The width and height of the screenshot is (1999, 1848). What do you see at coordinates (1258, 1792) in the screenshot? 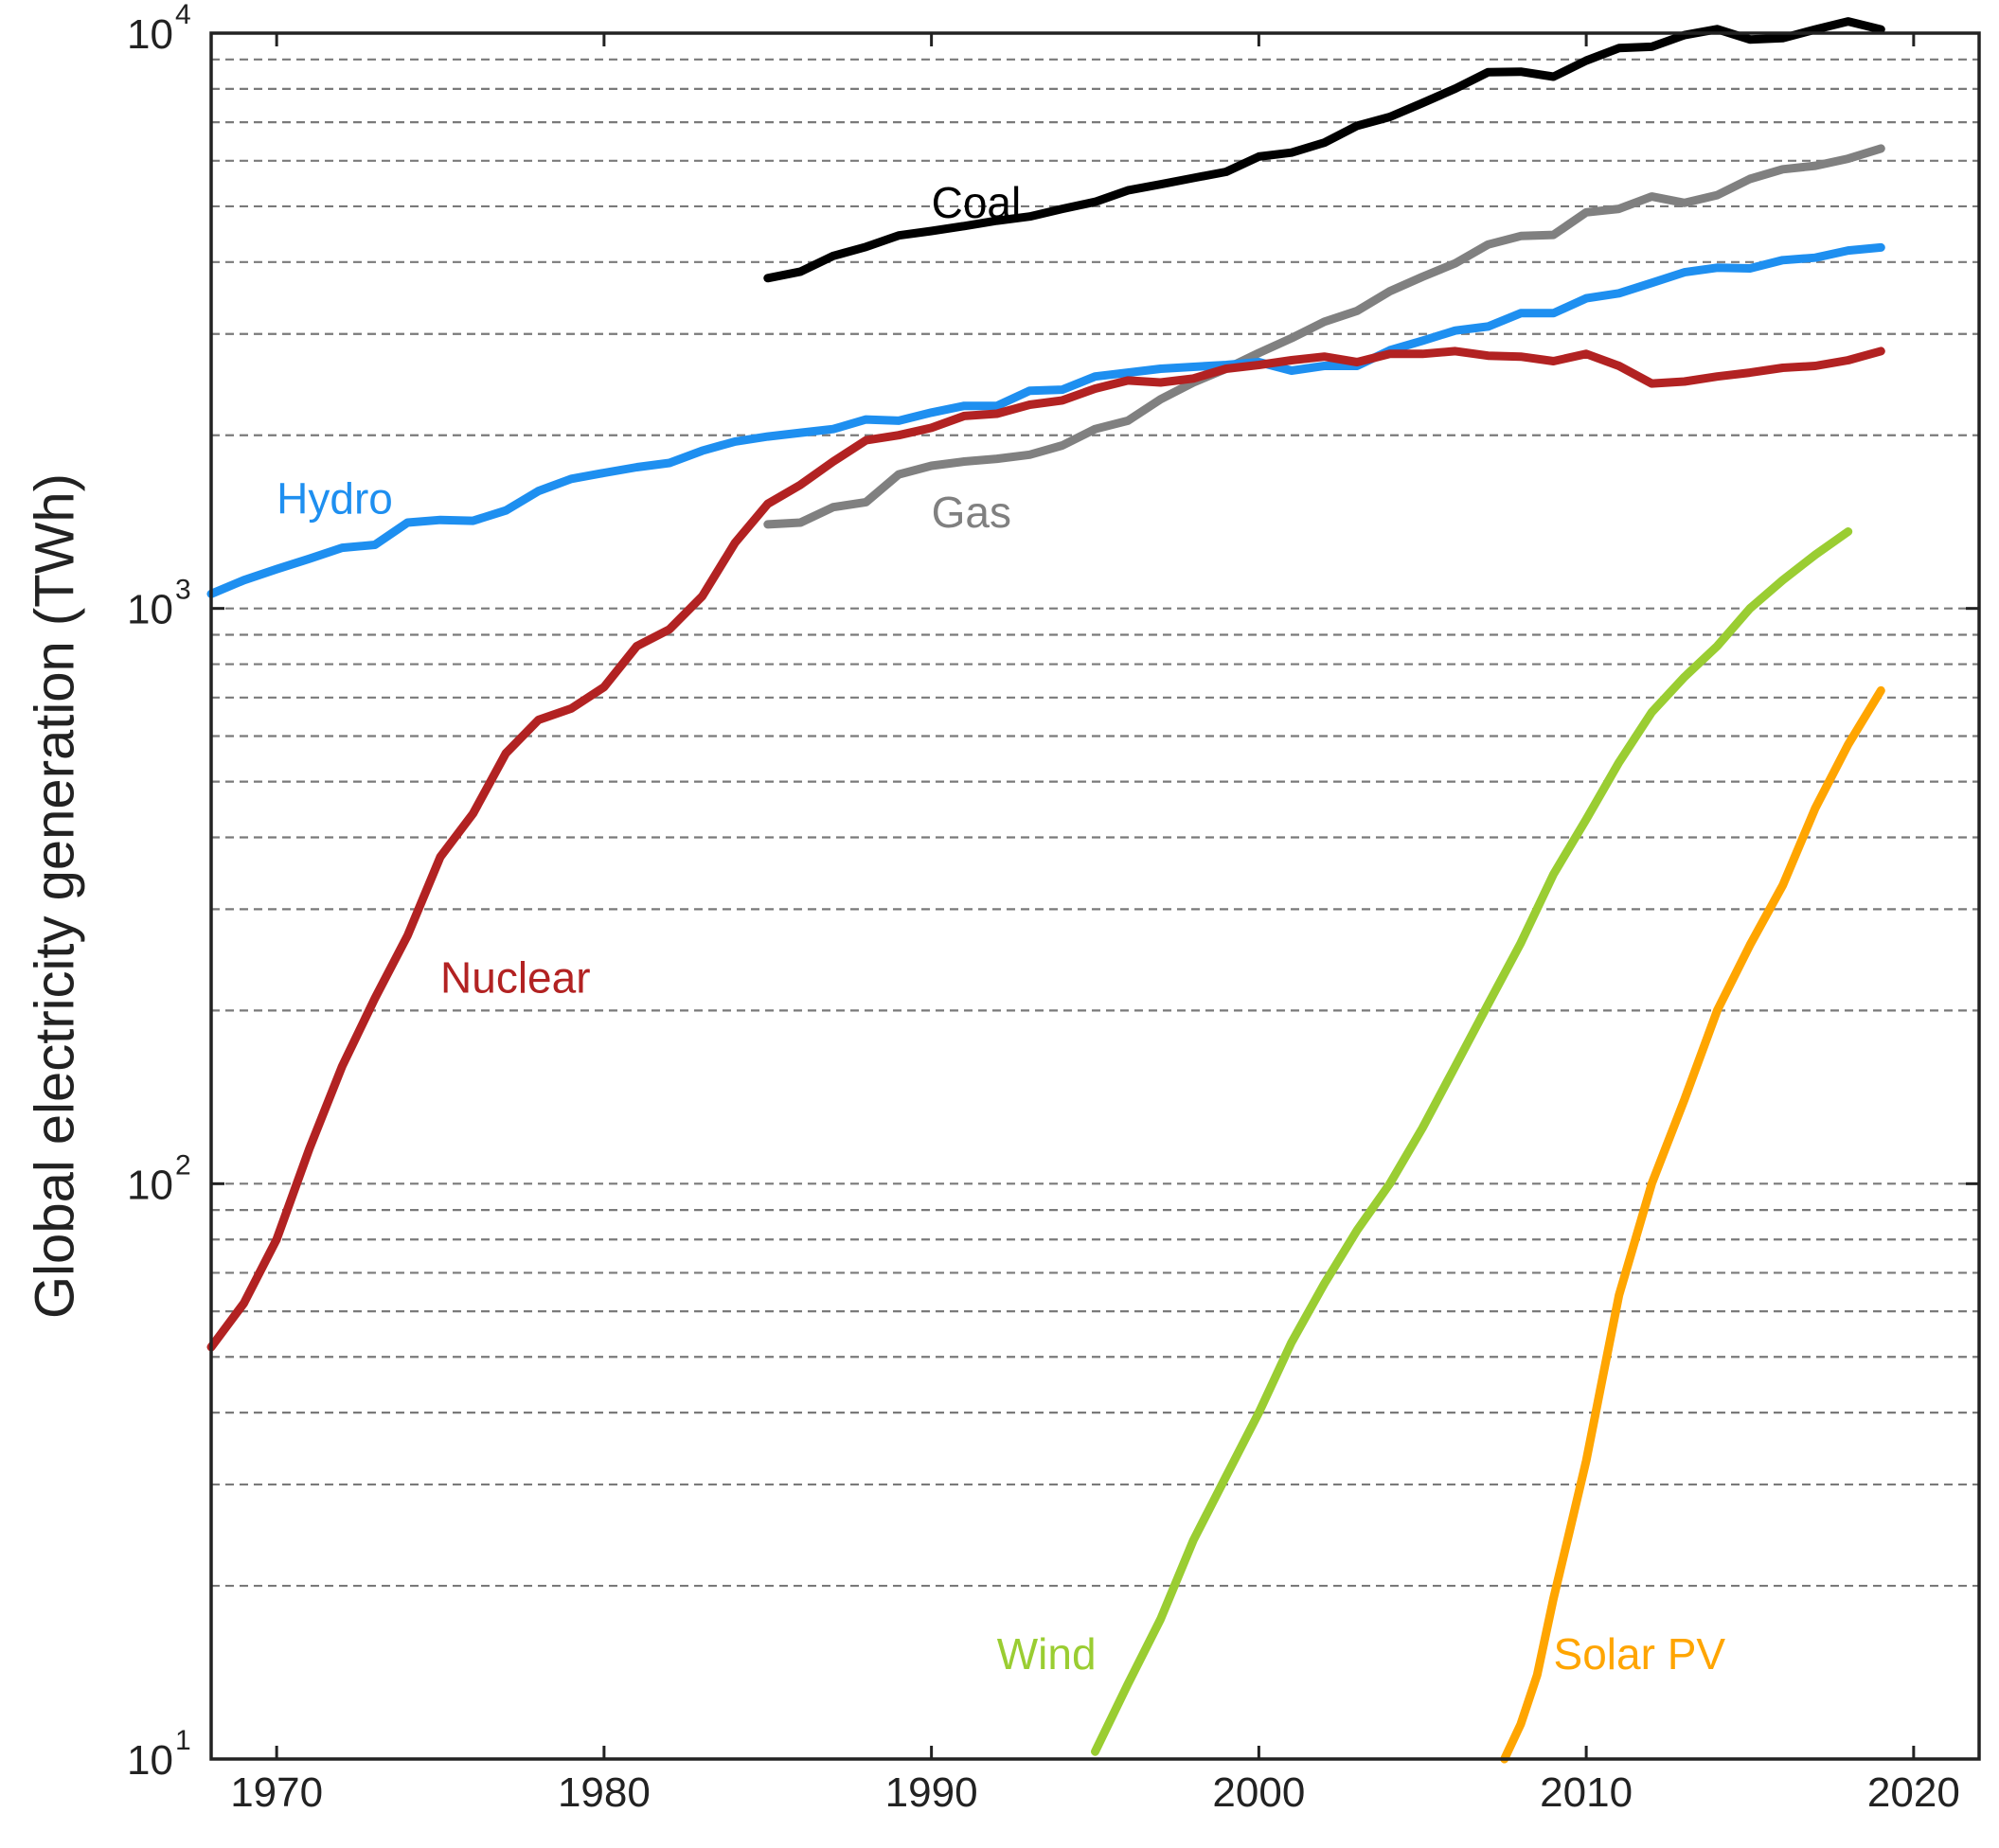
I see `x-tick-label: 2000` at bounding box center [1258, 1792].